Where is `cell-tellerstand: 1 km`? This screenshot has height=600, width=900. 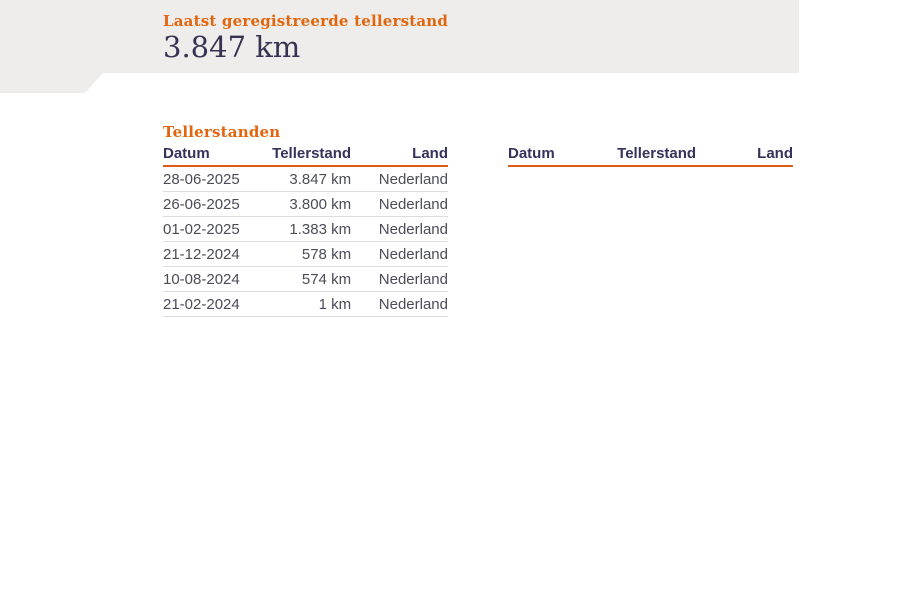 cell-tellerstand: 1 km is located at coordinates (303, 304).